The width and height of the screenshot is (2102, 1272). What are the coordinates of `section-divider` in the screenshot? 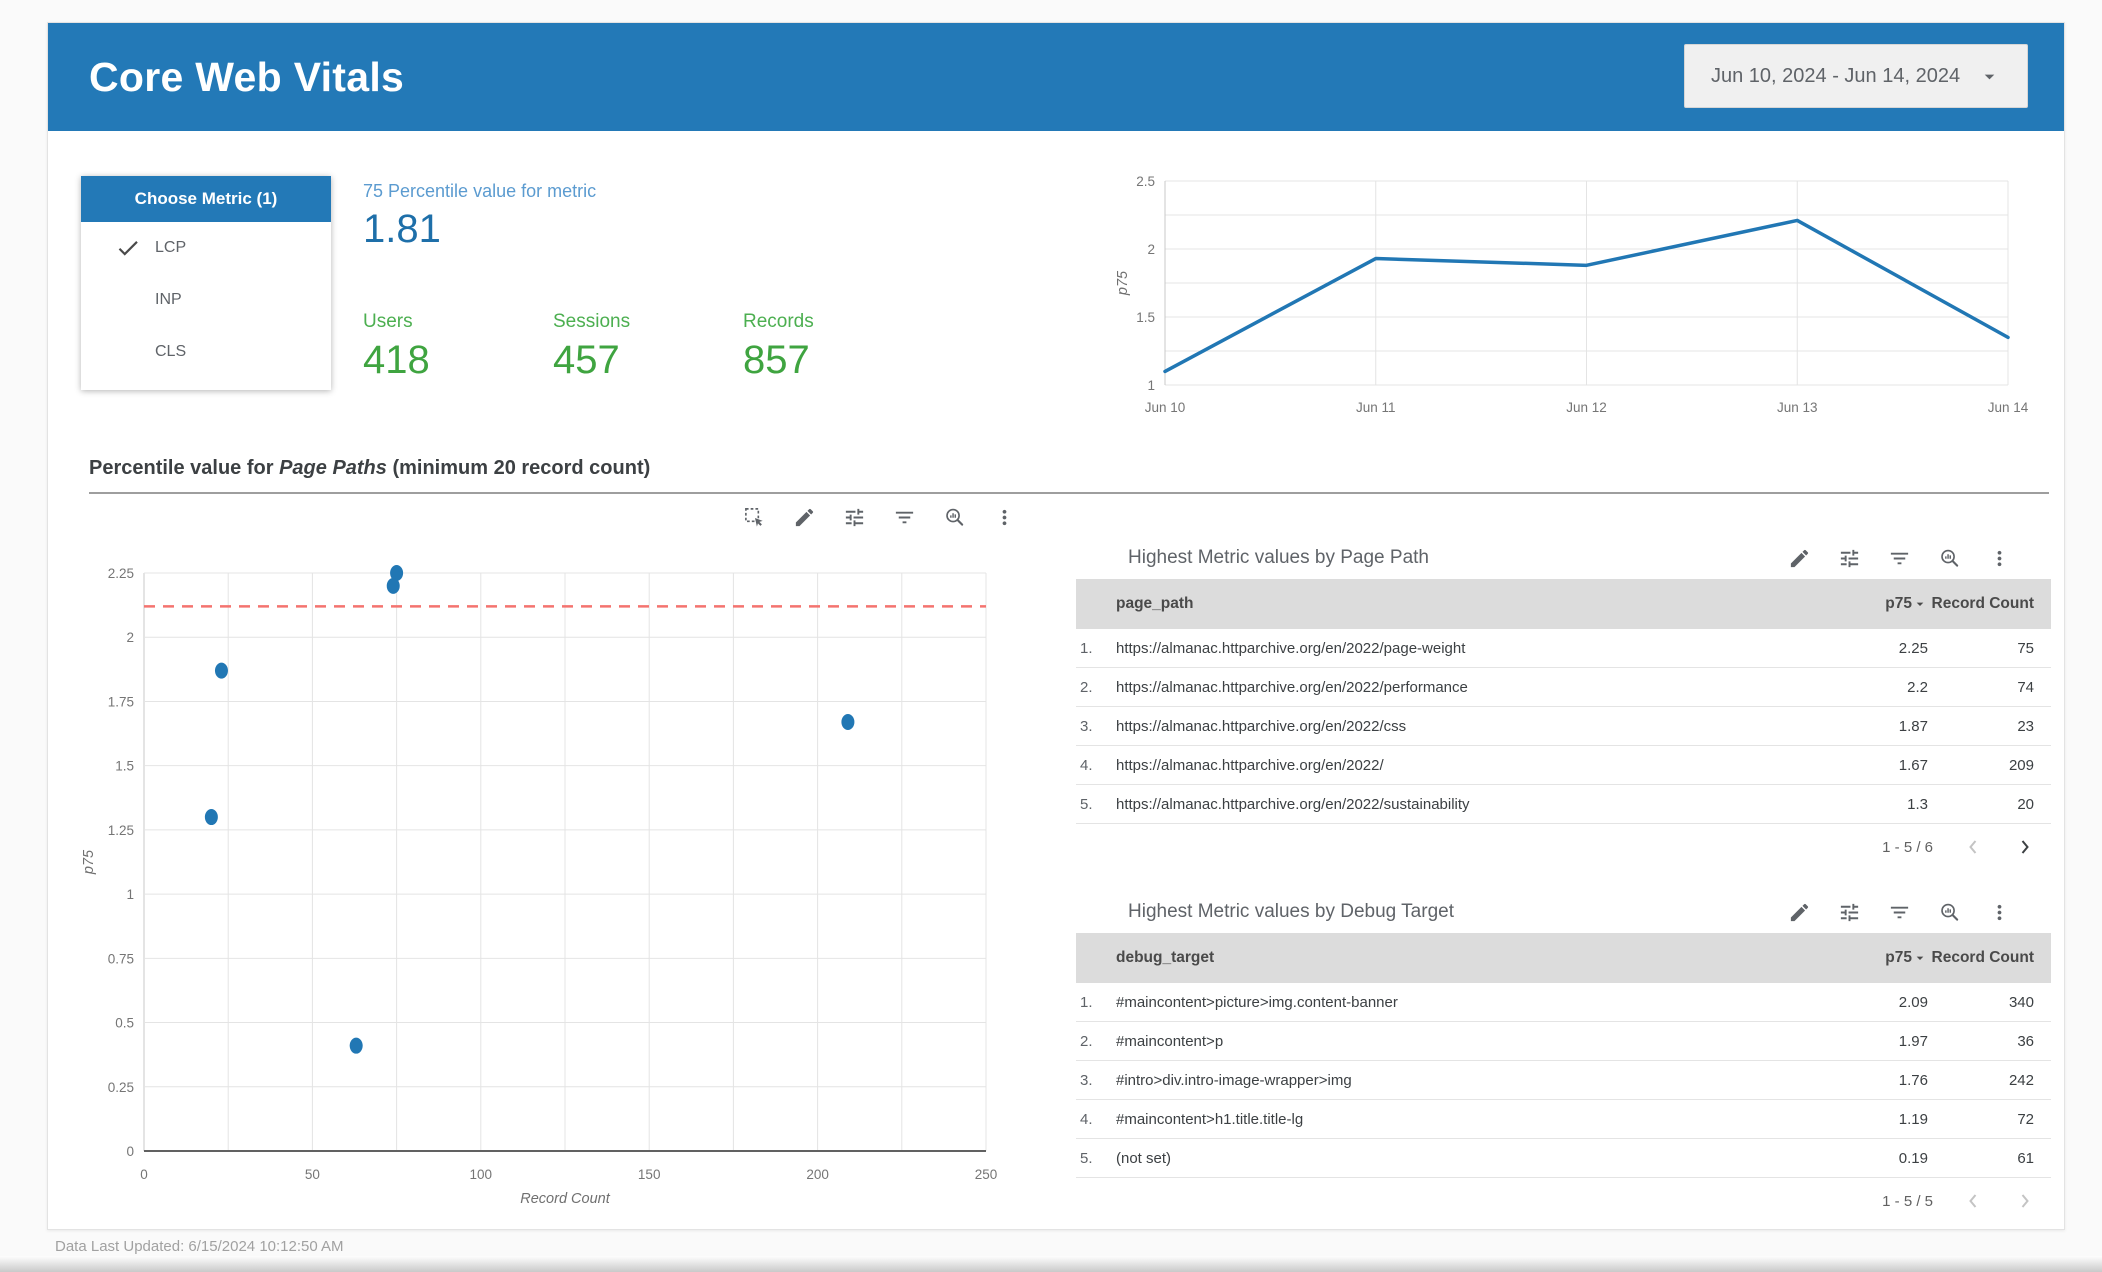 It's located at (1069, 493).